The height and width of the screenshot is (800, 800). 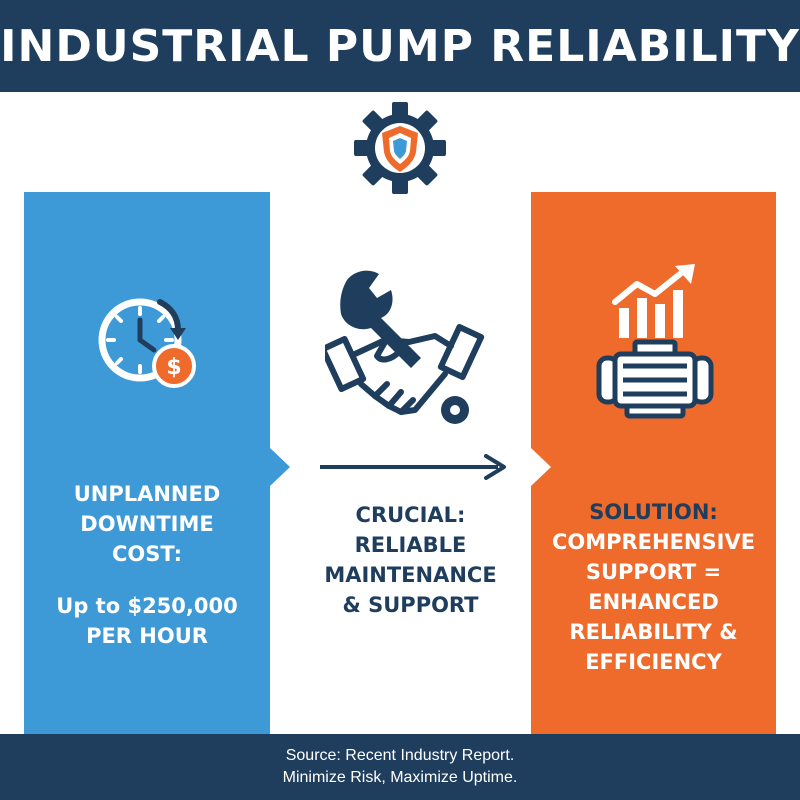 What do you see at coordinates (147, 621) in the screenshot?
I see `downtime-value: Up to $250,000 PER HOUR` at bounding box center [147, 621].